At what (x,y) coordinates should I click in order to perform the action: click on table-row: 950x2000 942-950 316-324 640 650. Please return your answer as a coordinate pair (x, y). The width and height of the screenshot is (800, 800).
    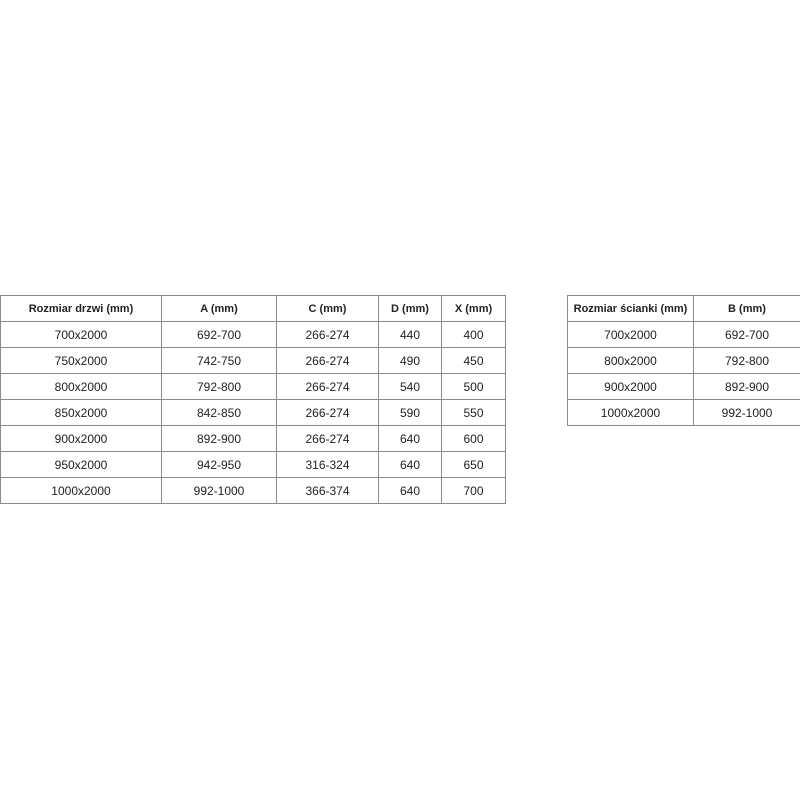
    Looking at the image, I should click on (253, 464).